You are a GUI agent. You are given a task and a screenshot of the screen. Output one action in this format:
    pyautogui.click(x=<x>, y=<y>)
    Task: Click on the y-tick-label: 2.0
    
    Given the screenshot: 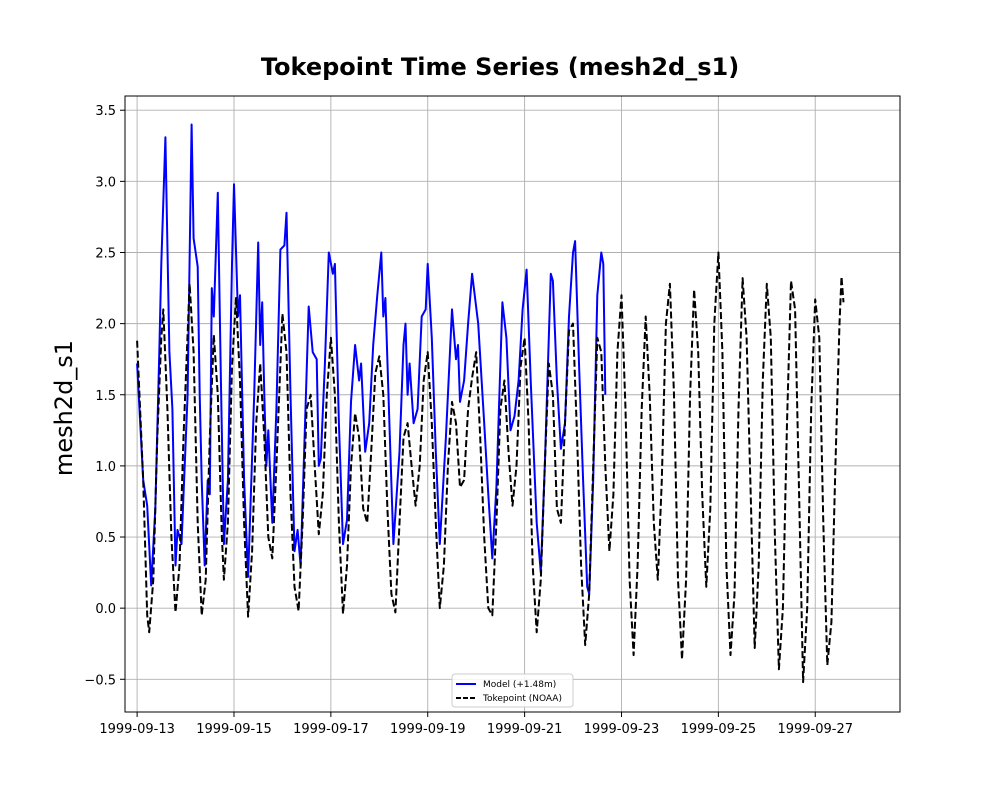 What is the action you would take?
    pyautogui.click(x=105, y=325)
    